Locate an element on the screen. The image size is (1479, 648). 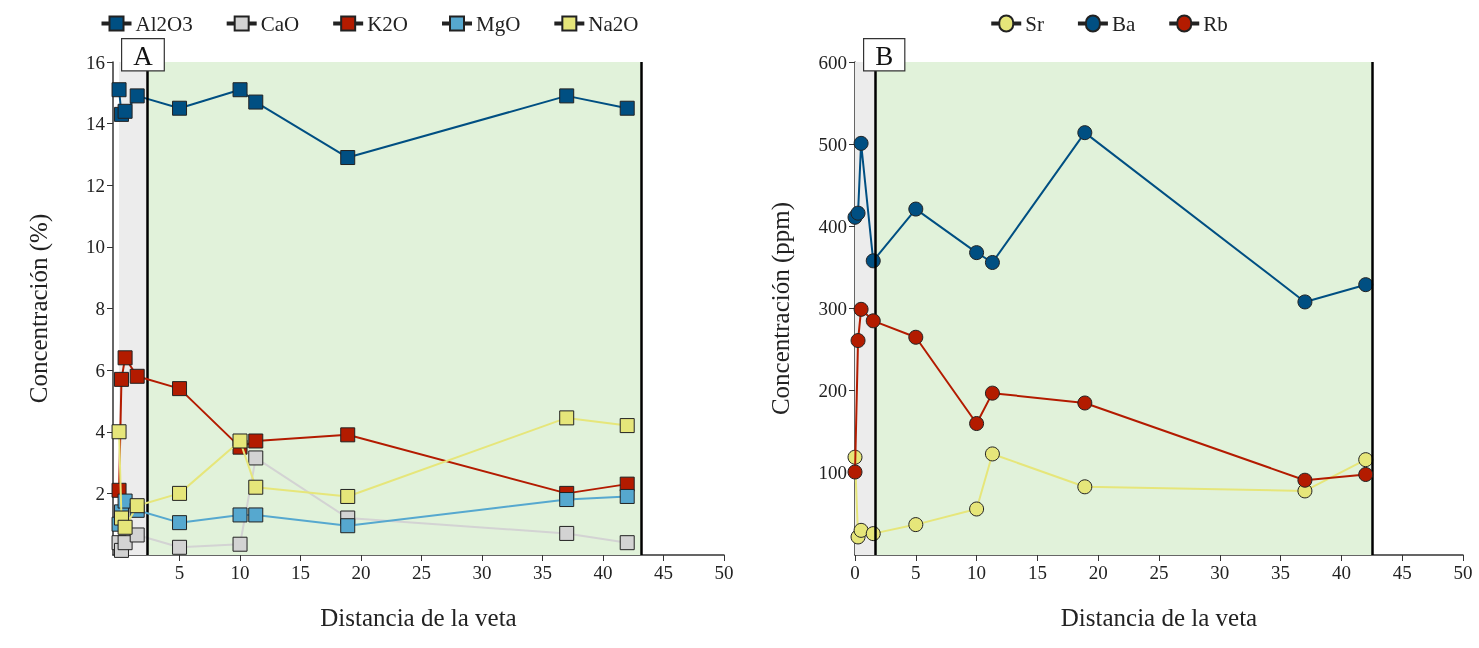
x-tick-label: 10 is located at coordinates (240, 572).